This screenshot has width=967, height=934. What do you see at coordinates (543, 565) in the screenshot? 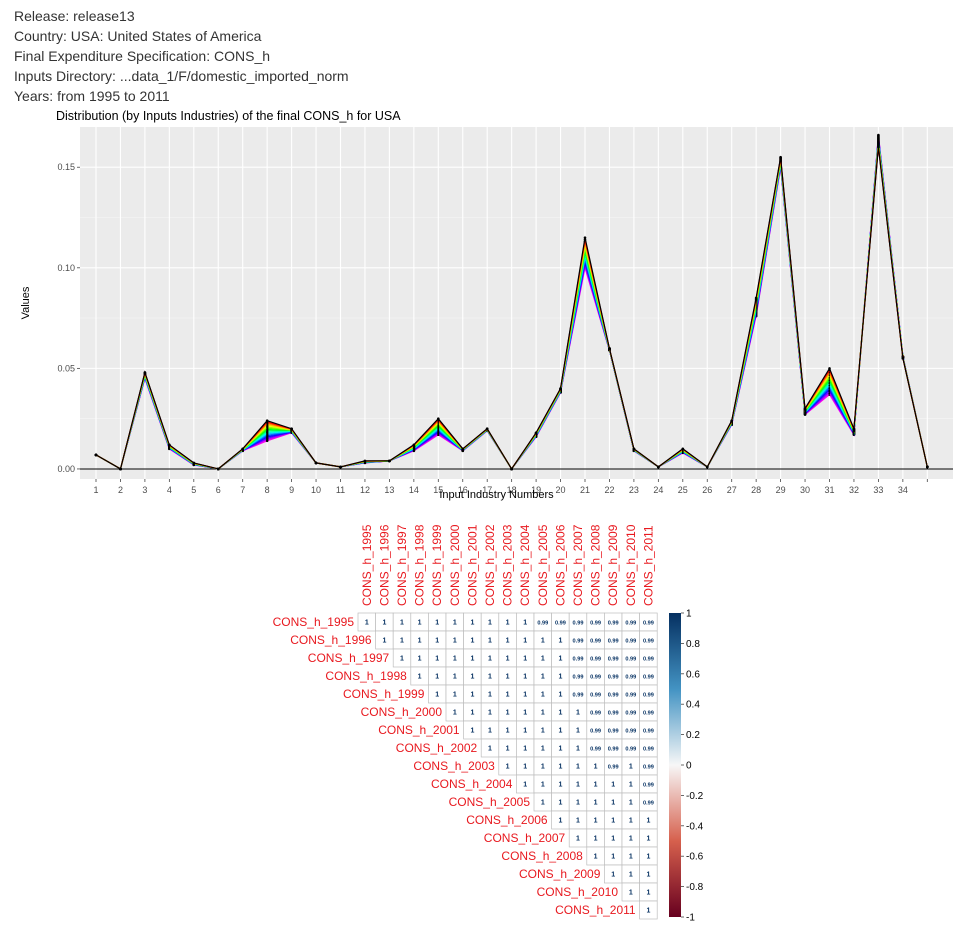
I see `column-label: CONS_h_2005` at bounding box center [543, 565].